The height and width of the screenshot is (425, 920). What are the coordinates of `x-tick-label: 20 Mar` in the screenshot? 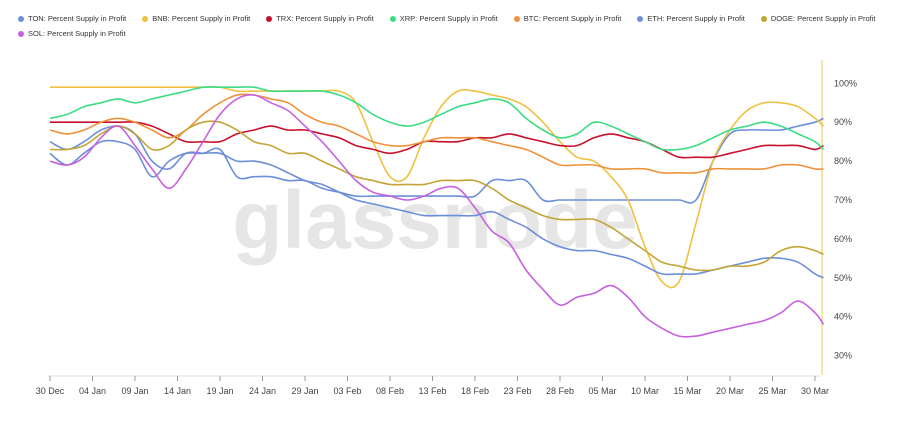 It's located at (730, 391).